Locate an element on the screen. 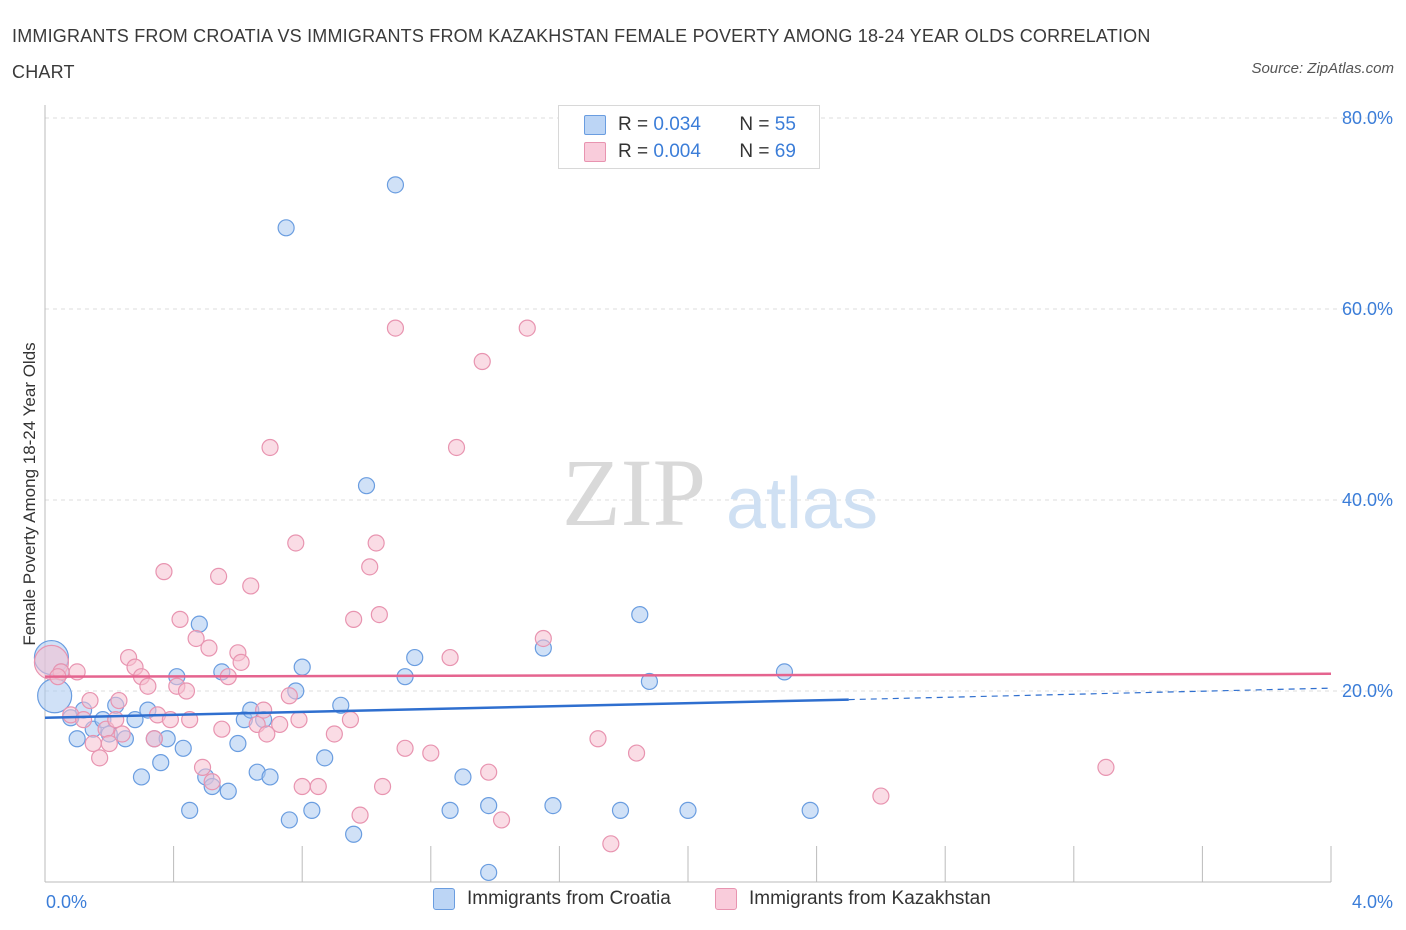  croatia-trend-line is located at coordinates (446, 708).